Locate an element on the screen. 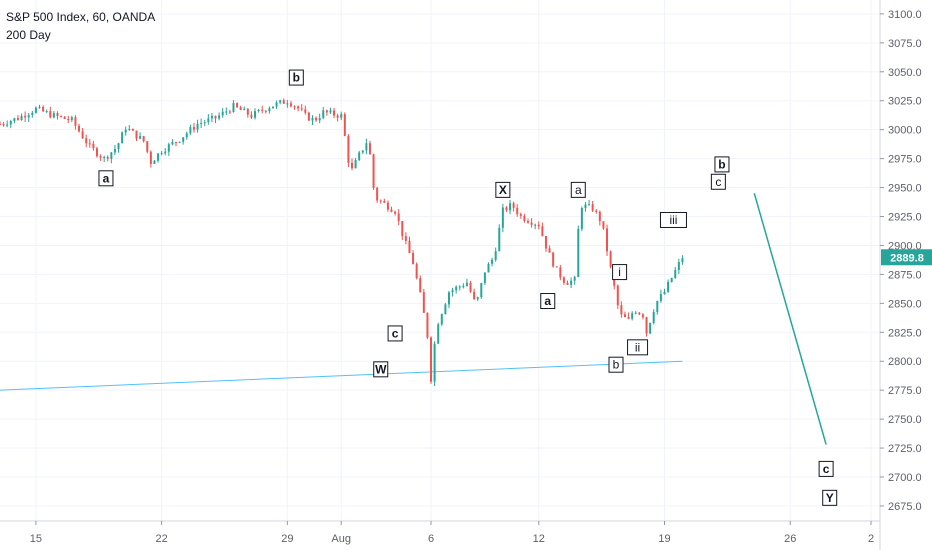 Image resolution: width=932 pixels, height=550 pixels. wave-label: Y is located at coordinates (830, 497).